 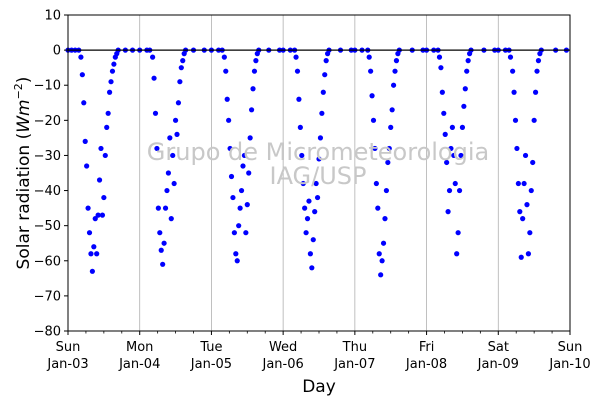 I want to click on x-tick-label: Tue Jan-05, so click(x=211, y=356).